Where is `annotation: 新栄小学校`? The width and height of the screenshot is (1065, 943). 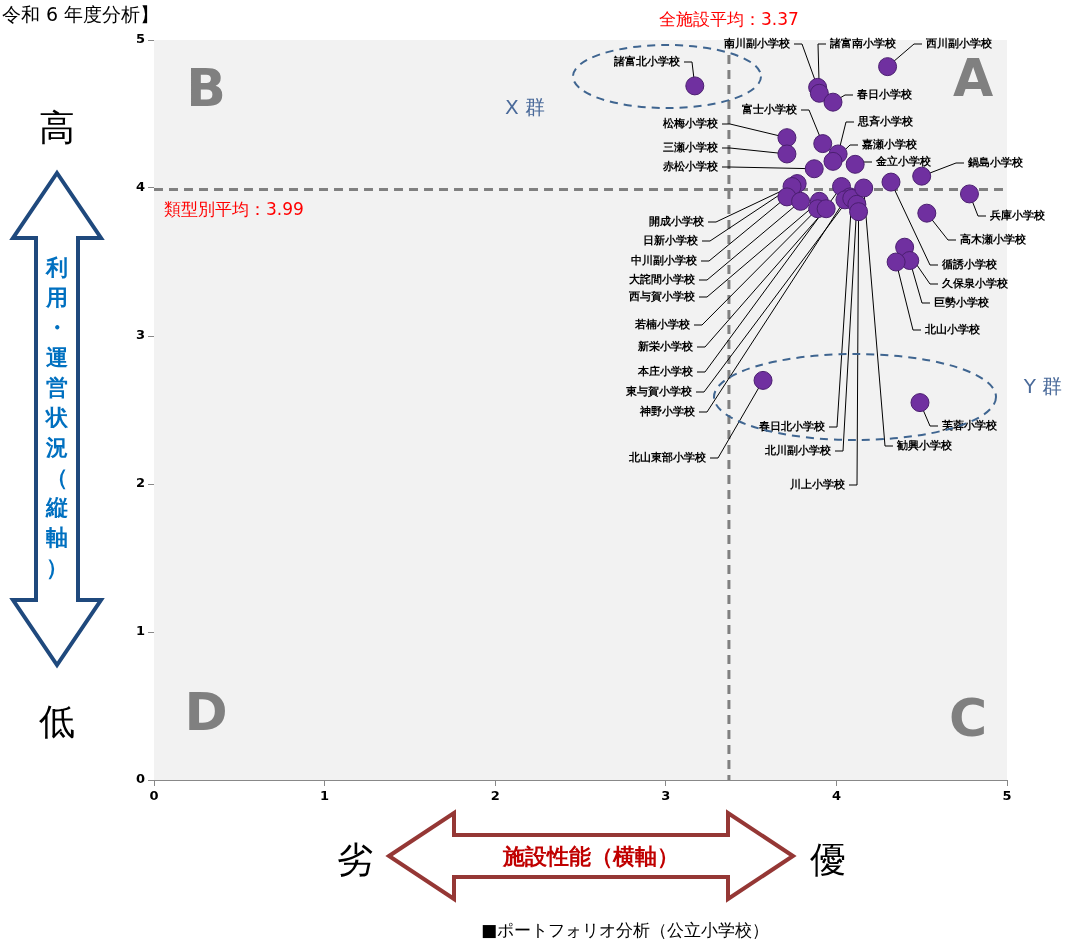 annotation: 新栄小学校 is located at coordinates (665, 346).